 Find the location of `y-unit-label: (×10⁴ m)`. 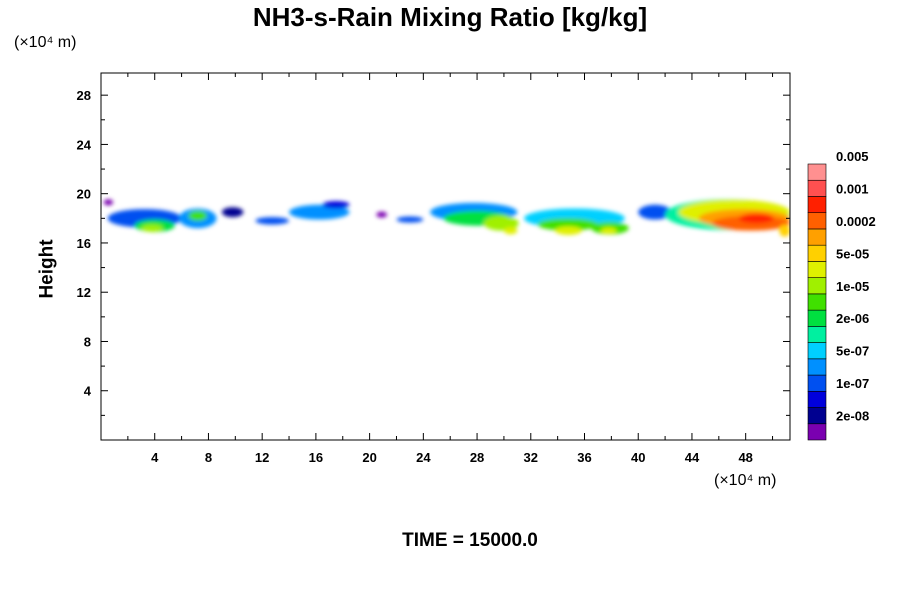

y-unit-label: (×10⁴ m) is located at coordinates (45, 42).